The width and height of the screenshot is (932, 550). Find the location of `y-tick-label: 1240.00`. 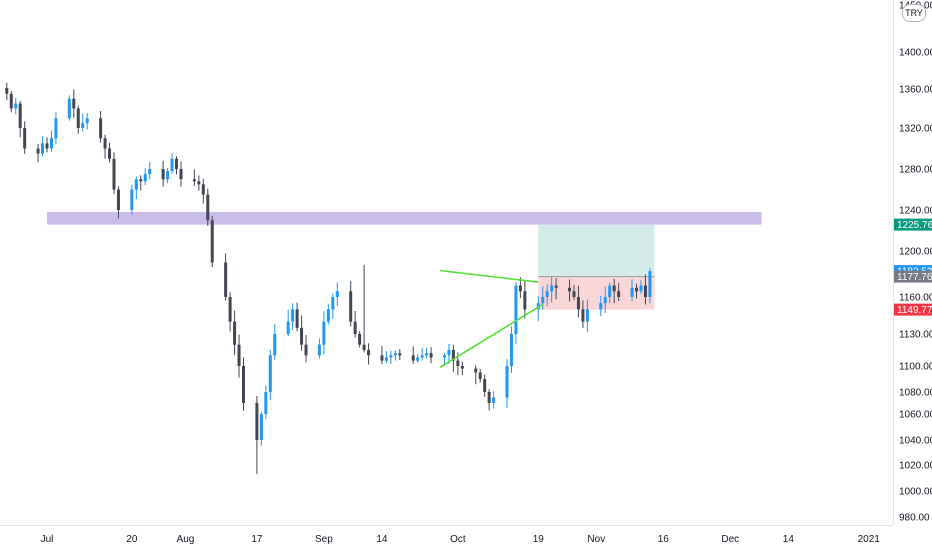

y-tick-label: 1240.00 is located at coordinates (915, 211).